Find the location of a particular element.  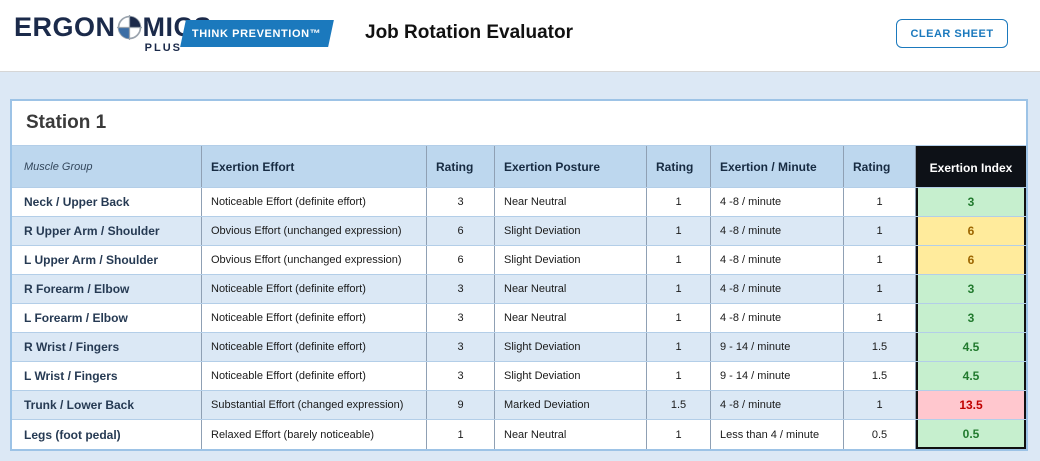

col-header-exertion-minute: Exertion / Minute is located at coordinates (777, 166).